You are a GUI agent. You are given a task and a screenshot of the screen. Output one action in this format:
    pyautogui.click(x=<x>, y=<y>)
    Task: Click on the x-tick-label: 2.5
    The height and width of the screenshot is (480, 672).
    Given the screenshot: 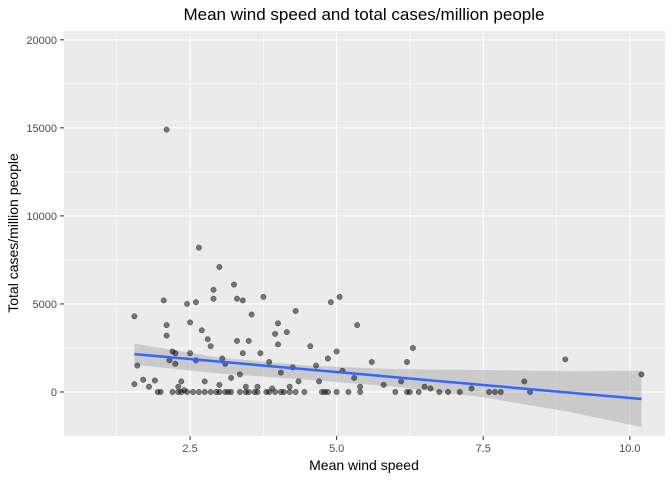 What is the action you would take?
    pyautogui.click(x=189, y=449)
    